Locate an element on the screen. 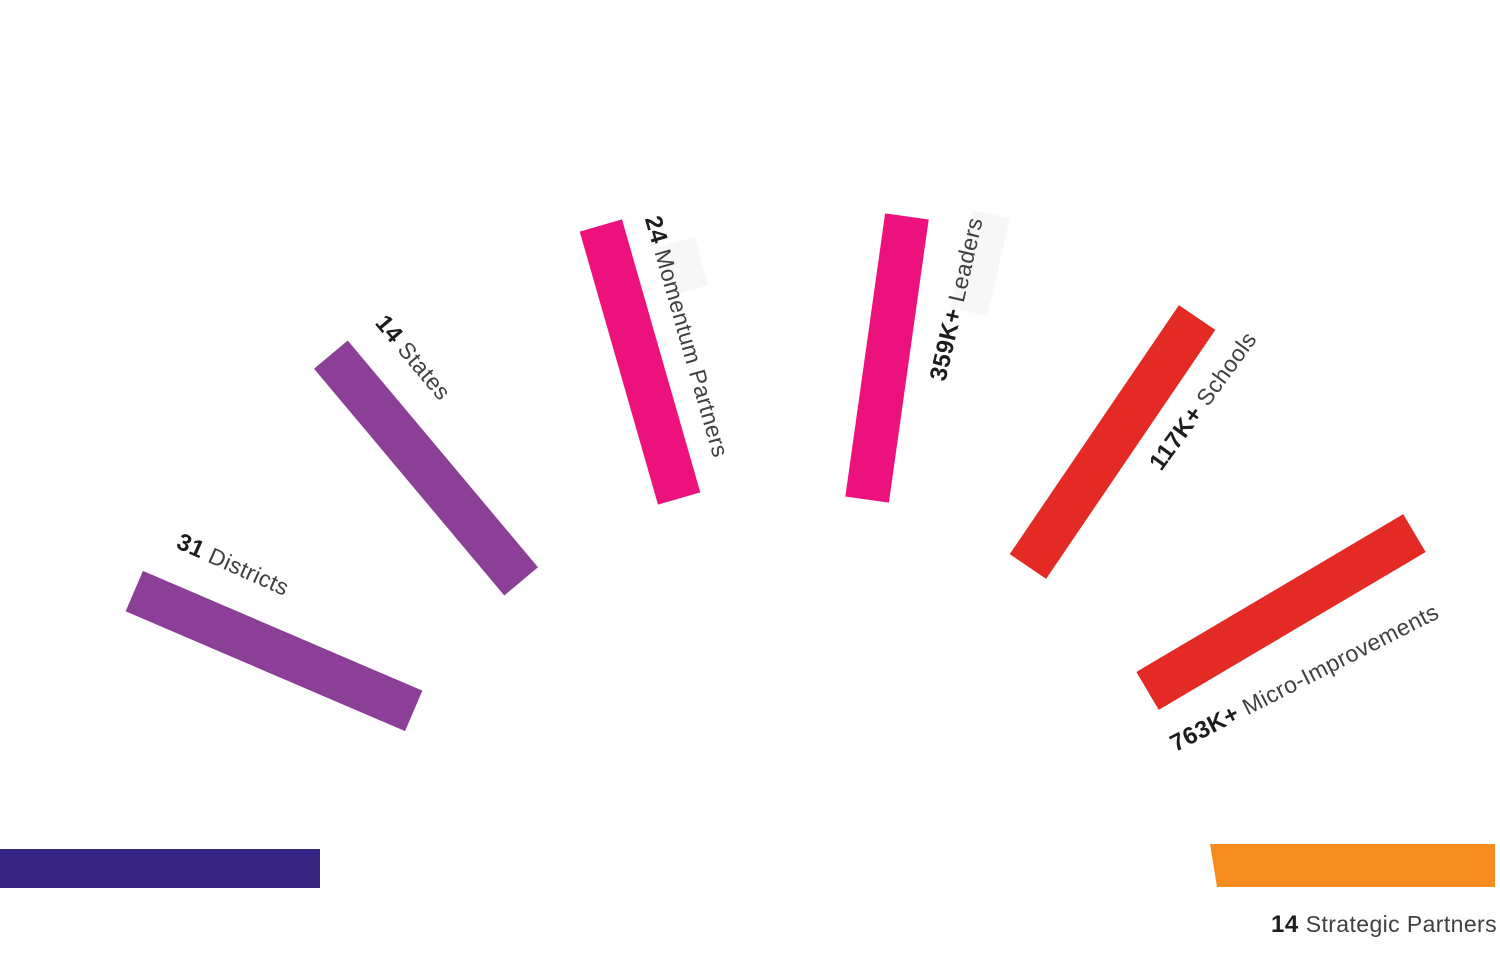 The image size is (1500, 963). micro-improvements-value: 763K+ is located at coordinates (1204, 728).